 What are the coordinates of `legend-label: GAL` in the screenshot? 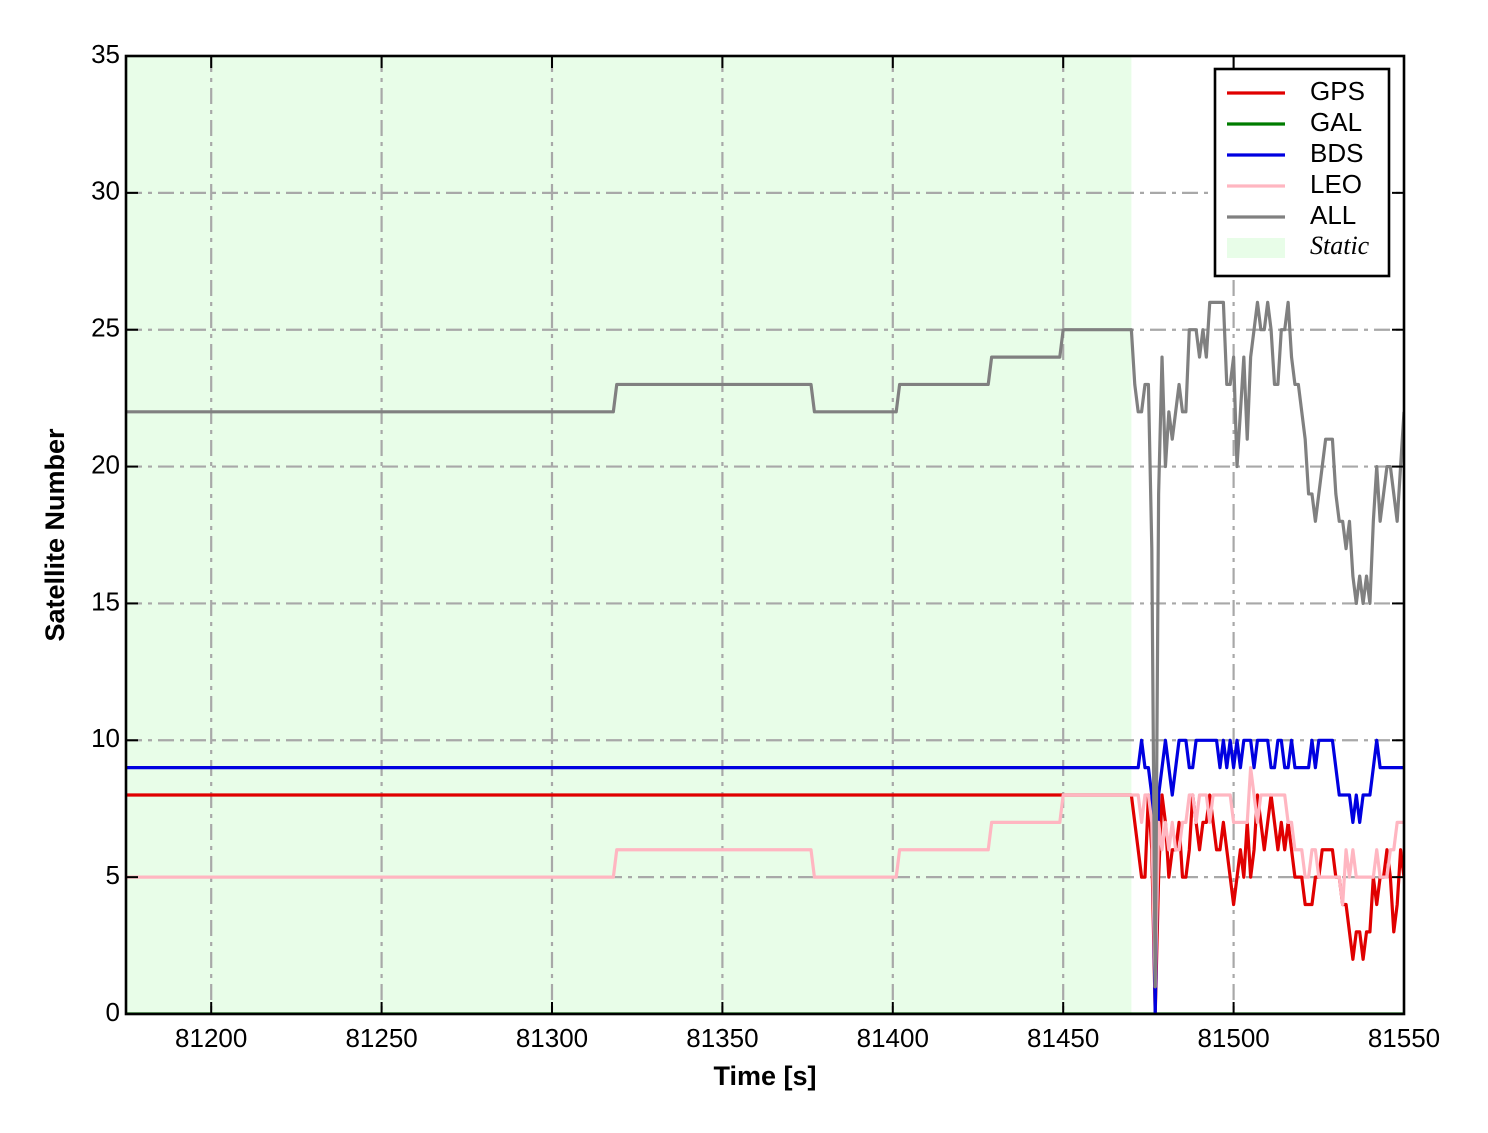 It's located at (1336, 122).